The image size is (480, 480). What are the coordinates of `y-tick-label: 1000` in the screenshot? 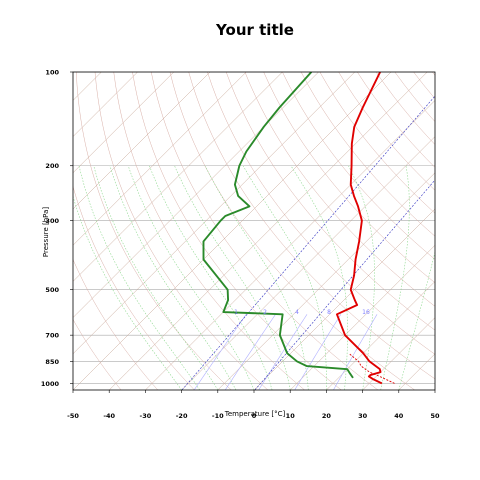 It's located at (50, 384).